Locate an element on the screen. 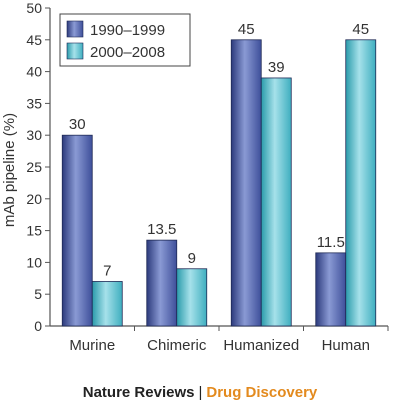 The image size is (400, 412). data-label: 13.5 is located at coordinates (161, 229).